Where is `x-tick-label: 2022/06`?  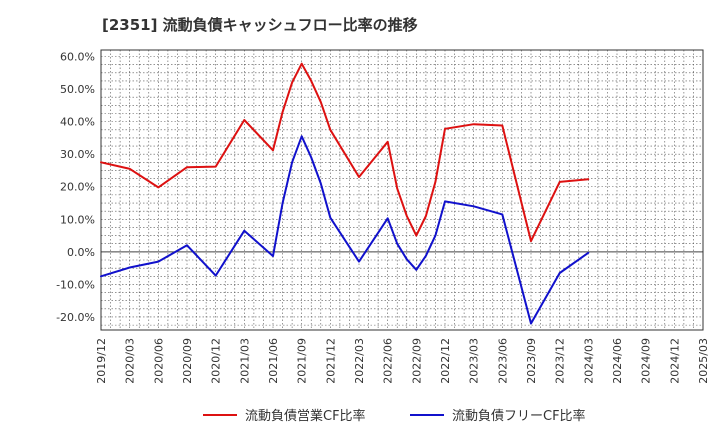 x-tick-label: 2022/06 is located at coordinates (388, 361).